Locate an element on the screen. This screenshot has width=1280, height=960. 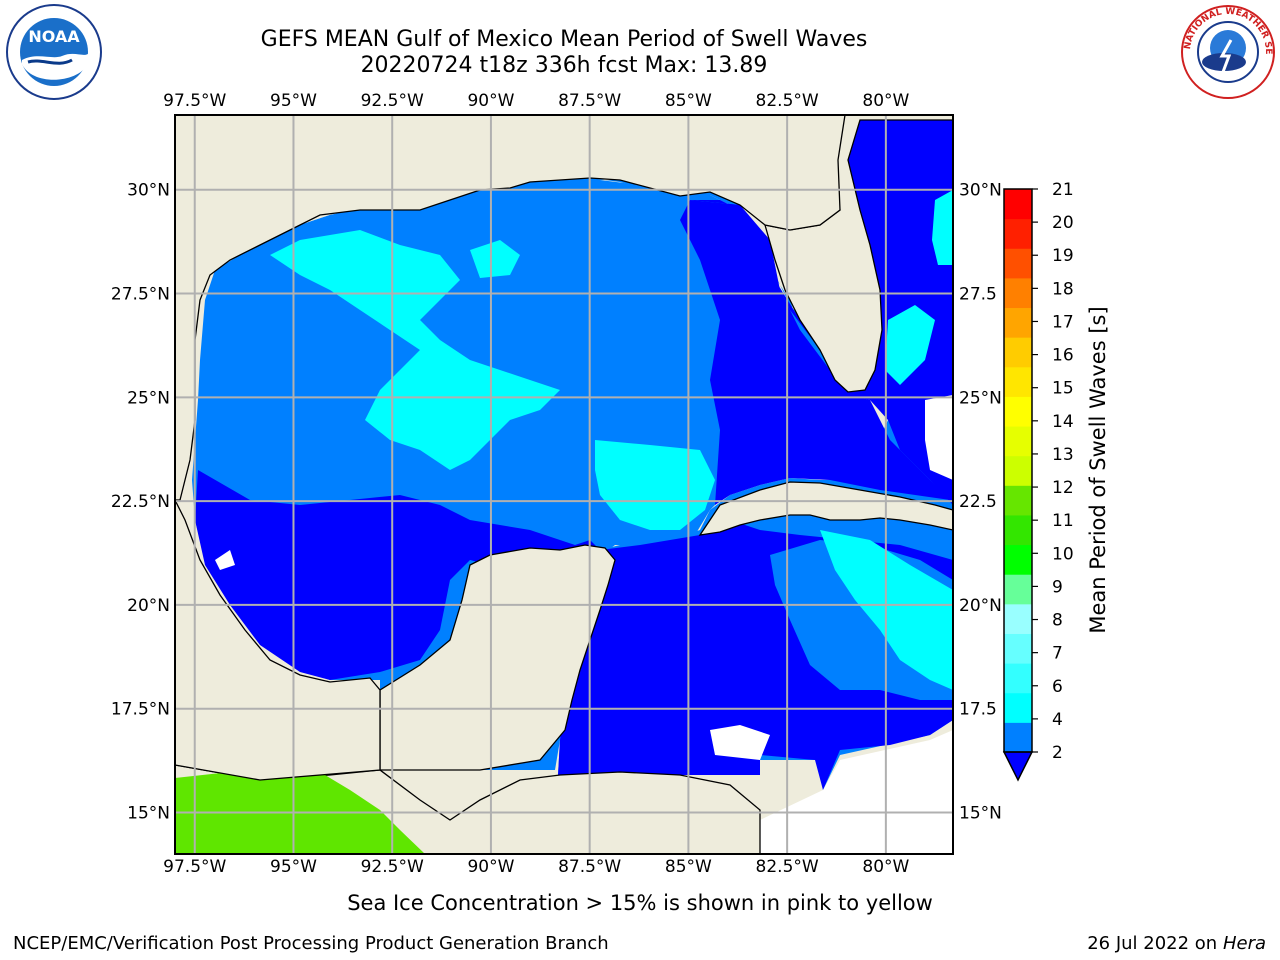
colorbar: 2 4 6 7 8 9 10 11 12 13 14 15 16 17 18 19 20 21 is located at coordinates (1038, 481).